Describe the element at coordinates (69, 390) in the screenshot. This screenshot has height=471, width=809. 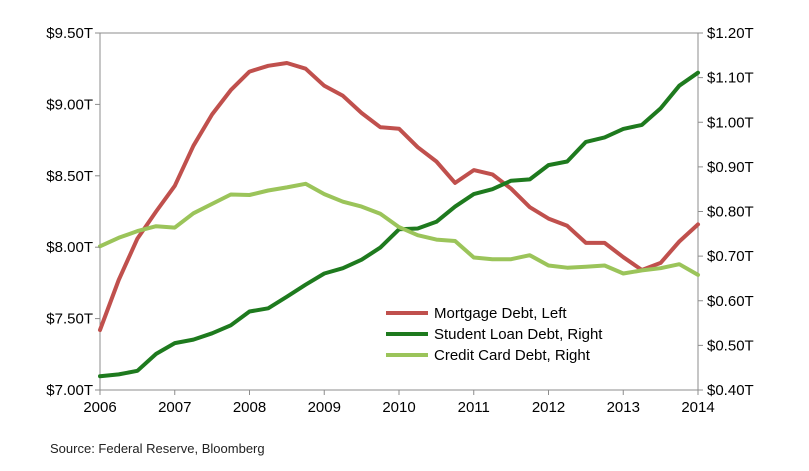
I see `left-tick-label: $7.00T` at that location.